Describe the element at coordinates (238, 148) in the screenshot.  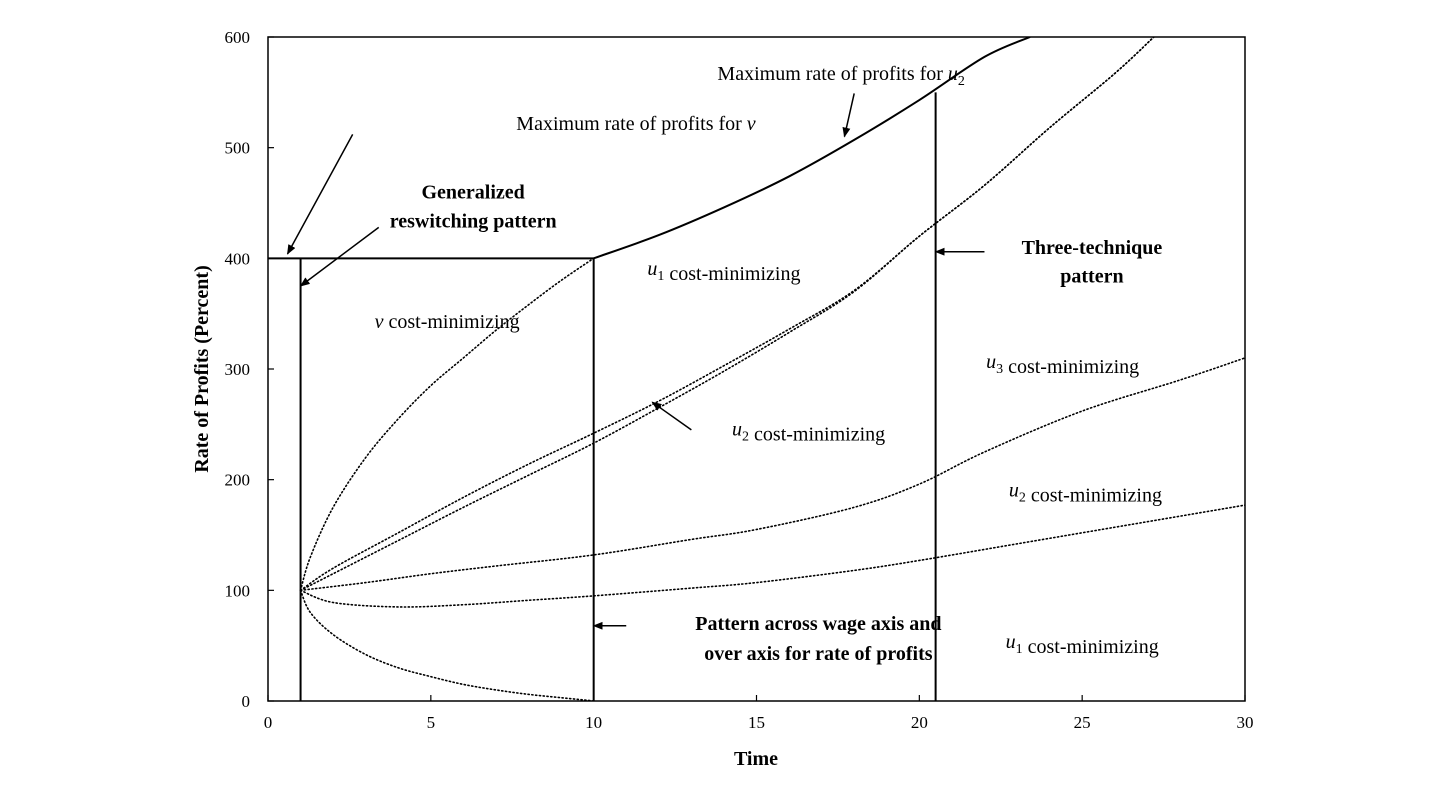
I see `y-tick-label: 500` at that location.